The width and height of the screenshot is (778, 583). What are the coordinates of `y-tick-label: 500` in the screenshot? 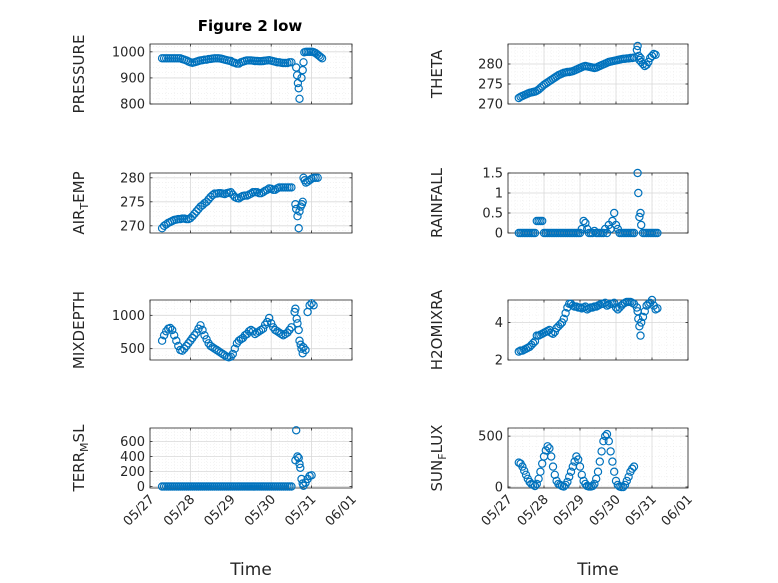 It's located at (490, 437).